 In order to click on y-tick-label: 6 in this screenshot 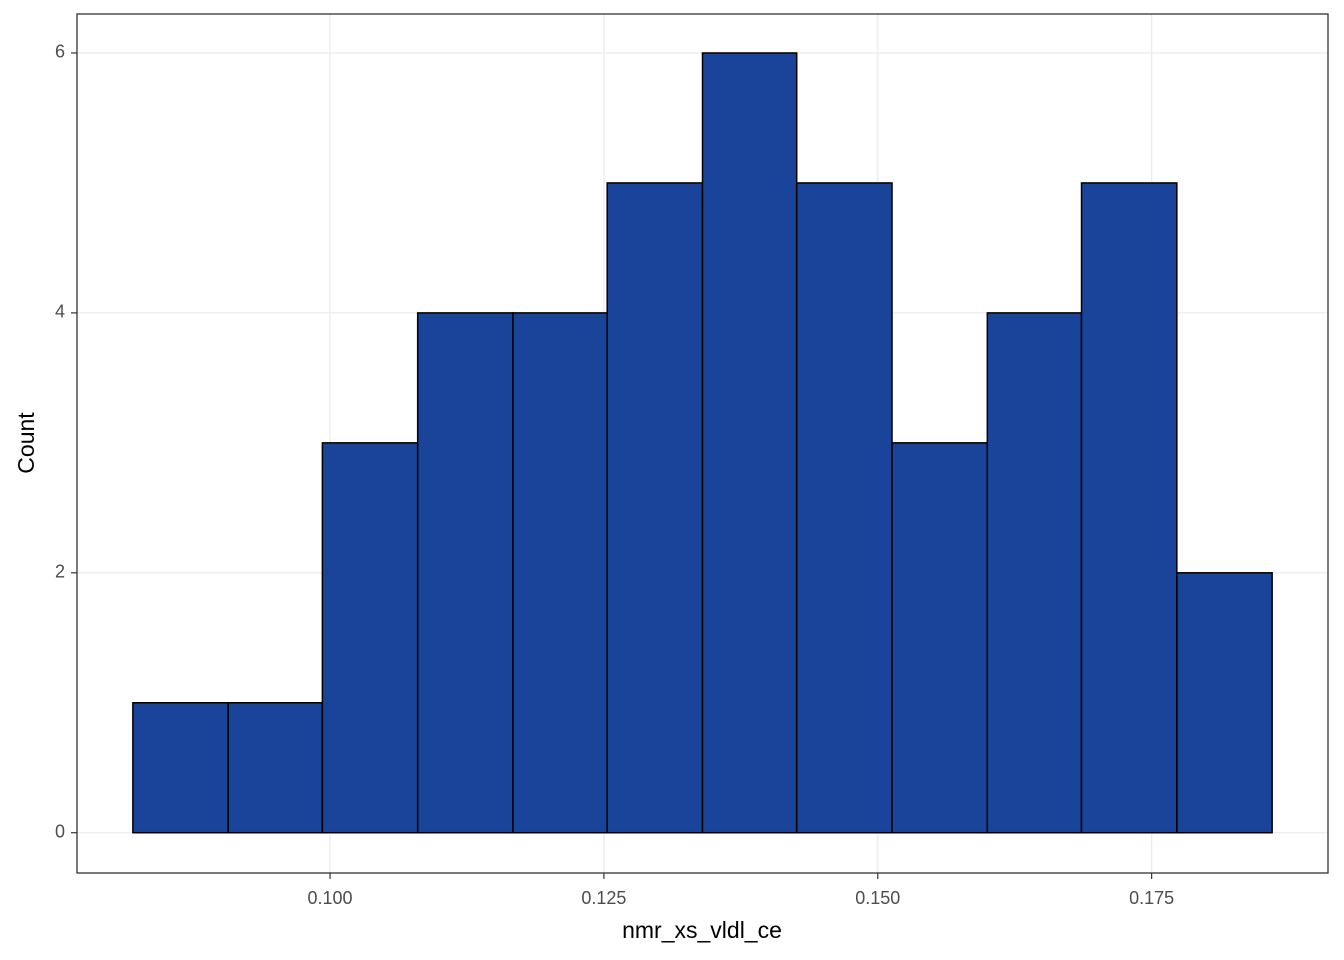, I will do `click(60, 52)`.